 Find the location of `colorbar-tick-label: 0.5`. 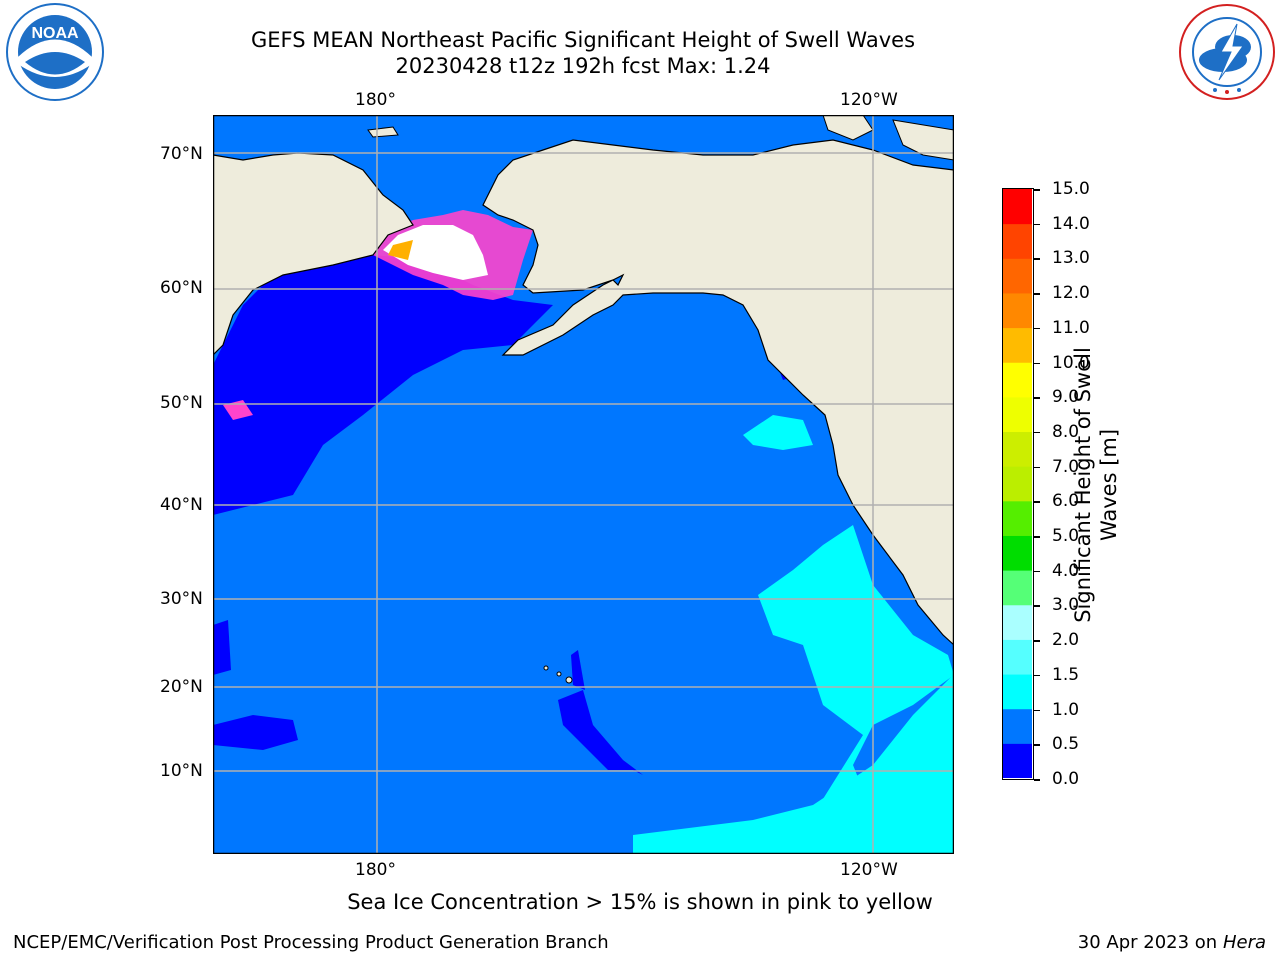

colorbar-tick-label: 0.5 is located at coordinates (1066, 744).